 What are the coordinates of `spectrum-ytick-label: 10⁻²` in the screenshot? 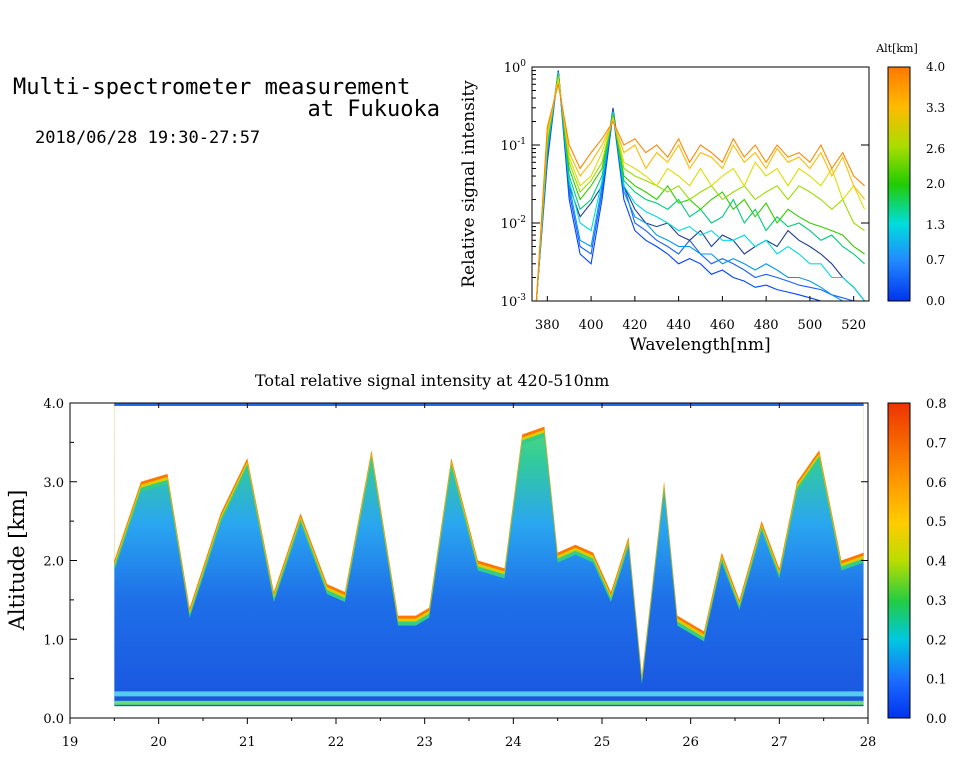 It's located at (513, 223).